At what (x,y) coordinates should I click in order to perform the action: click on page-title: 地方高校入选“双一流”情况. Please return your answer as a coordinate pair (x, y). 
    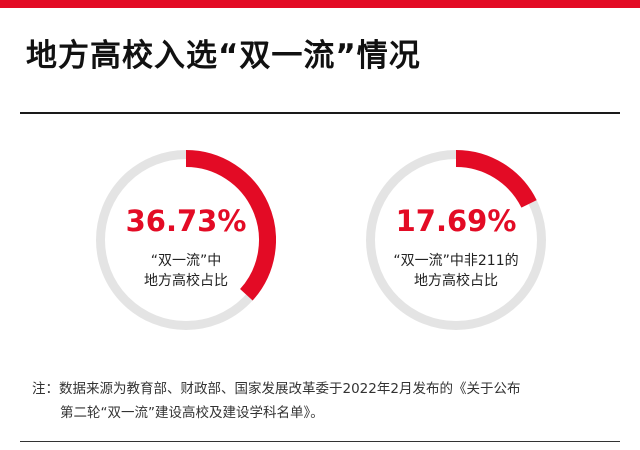
    Looking at the image, I should click on (223, 56).